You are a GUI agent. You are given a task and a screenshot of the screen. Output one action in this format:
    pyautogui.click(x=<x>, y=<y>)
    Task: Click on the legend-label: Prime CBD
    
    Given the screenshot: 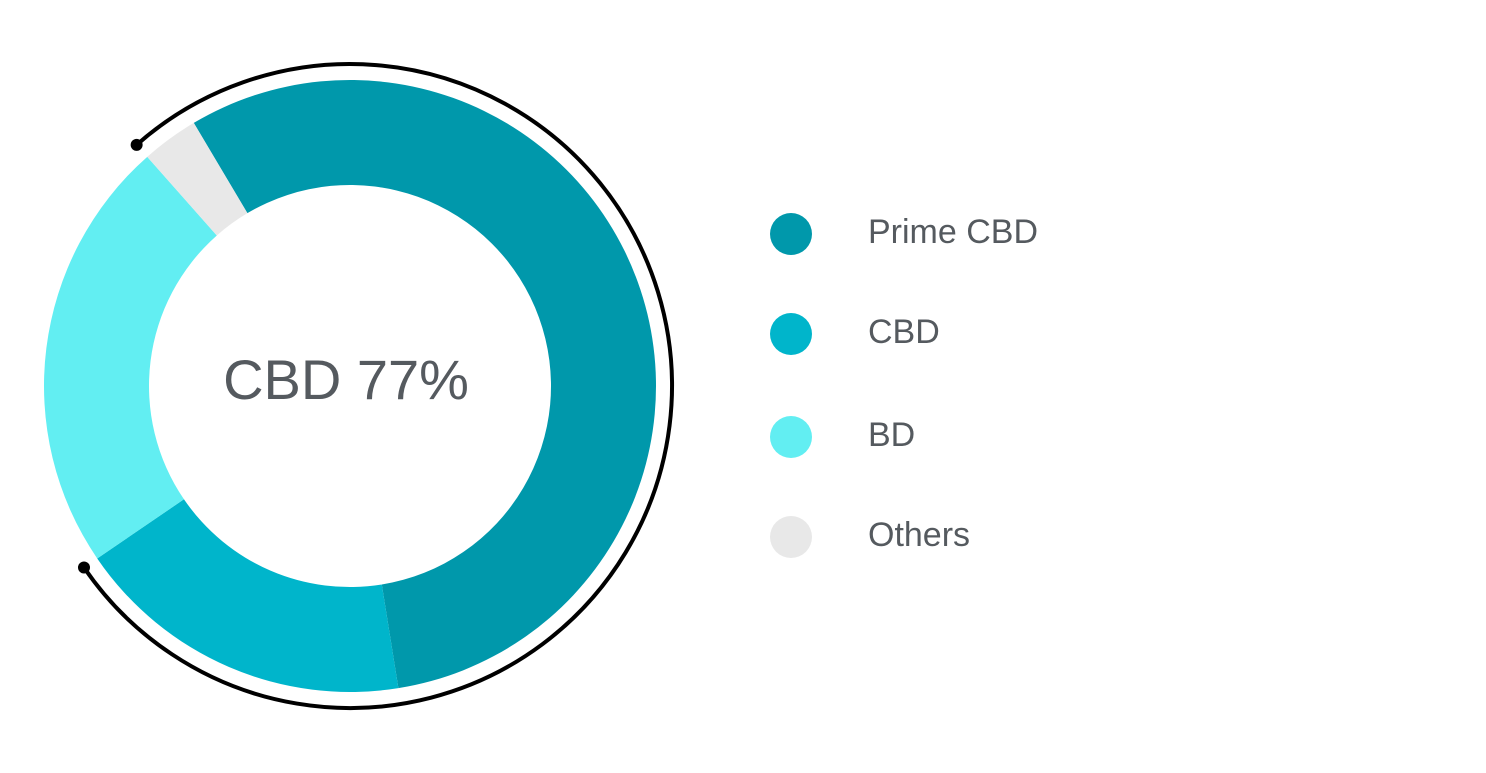 What is the action you would take?
    pyautogui.click(x=953, y=232)
    